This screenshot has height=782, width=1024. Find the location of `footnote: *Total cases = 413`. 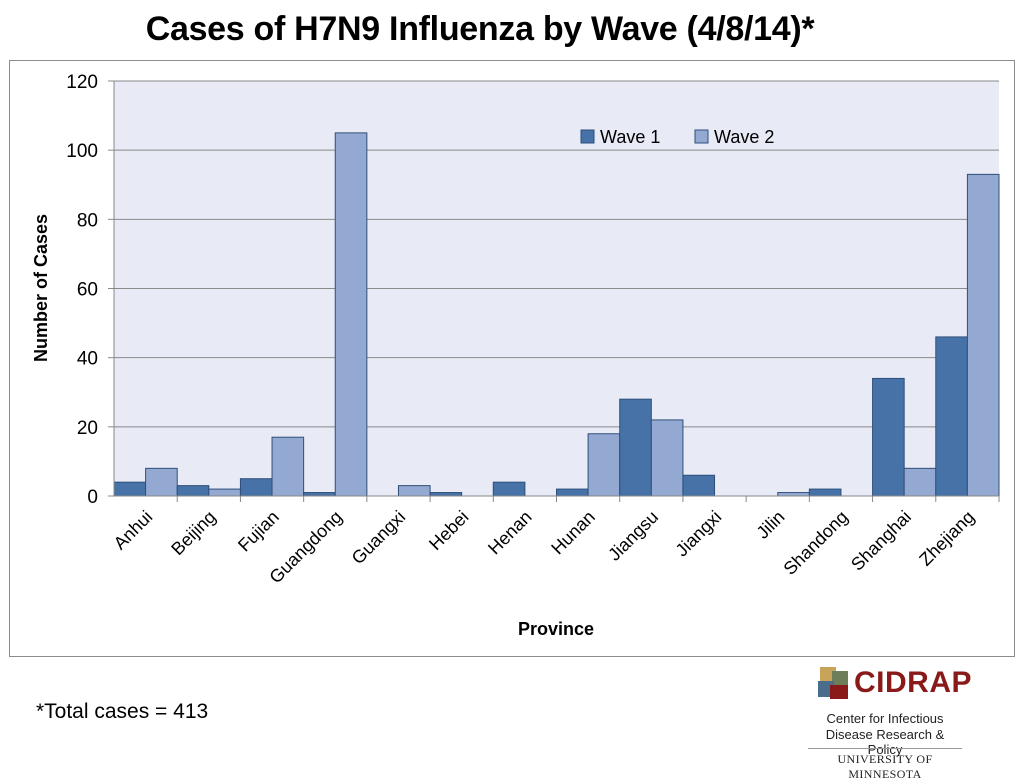

footnote: *Total cases = 413 is located at coordinates (122, 711).